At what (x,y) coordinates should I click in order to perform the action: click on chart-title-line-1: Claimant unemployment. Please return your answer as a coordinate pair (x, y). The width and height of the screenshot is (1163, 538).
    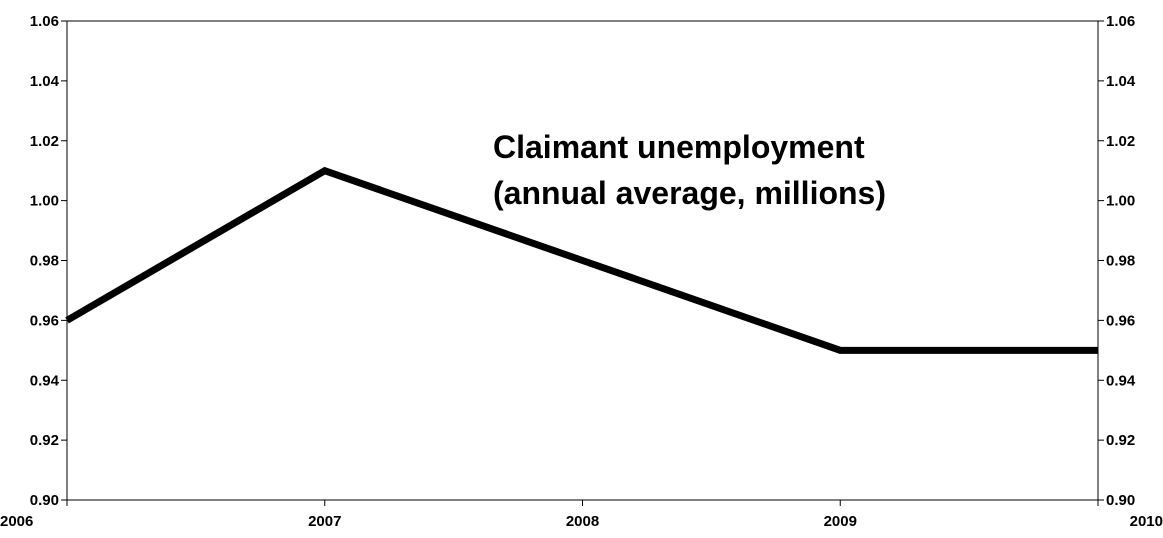
    Looking at the image, I should click on (679, 147).